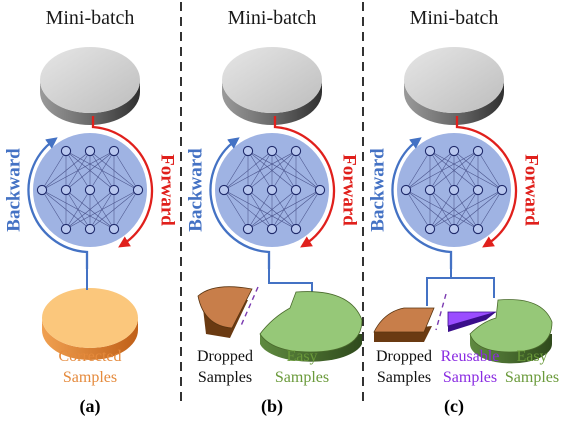  Describe the element at coordinates (89, 356) in the screenshot. I see `output-label-line1: Corrected` at that location.